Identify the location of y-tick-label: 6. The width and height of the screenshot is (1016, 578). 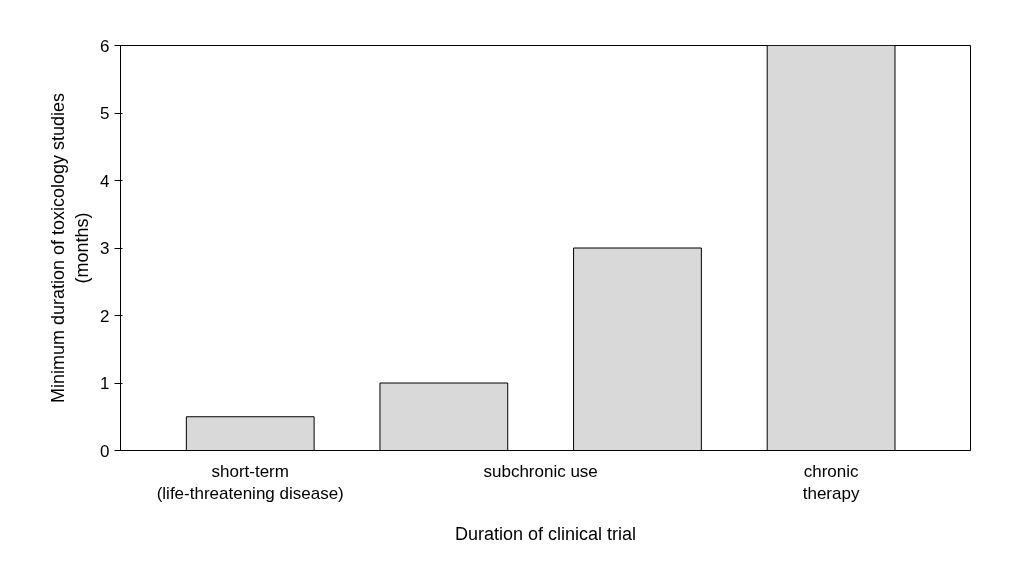
(105, 46).